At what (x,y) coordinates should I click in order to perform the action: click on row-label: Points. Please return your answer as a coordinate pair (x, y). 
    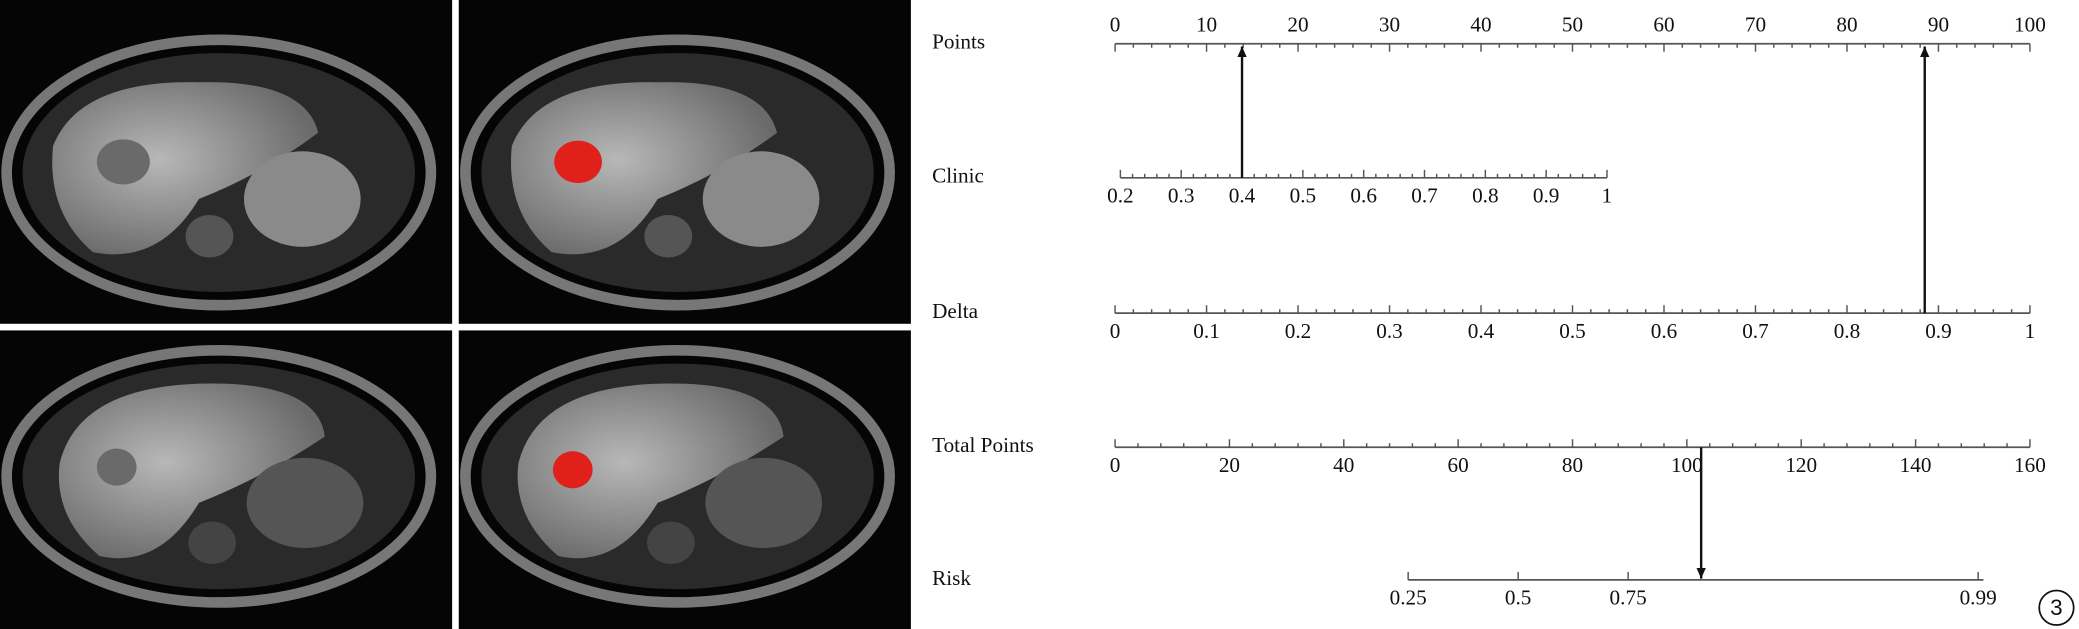
    Looking at the image, I should click on (958, 42).